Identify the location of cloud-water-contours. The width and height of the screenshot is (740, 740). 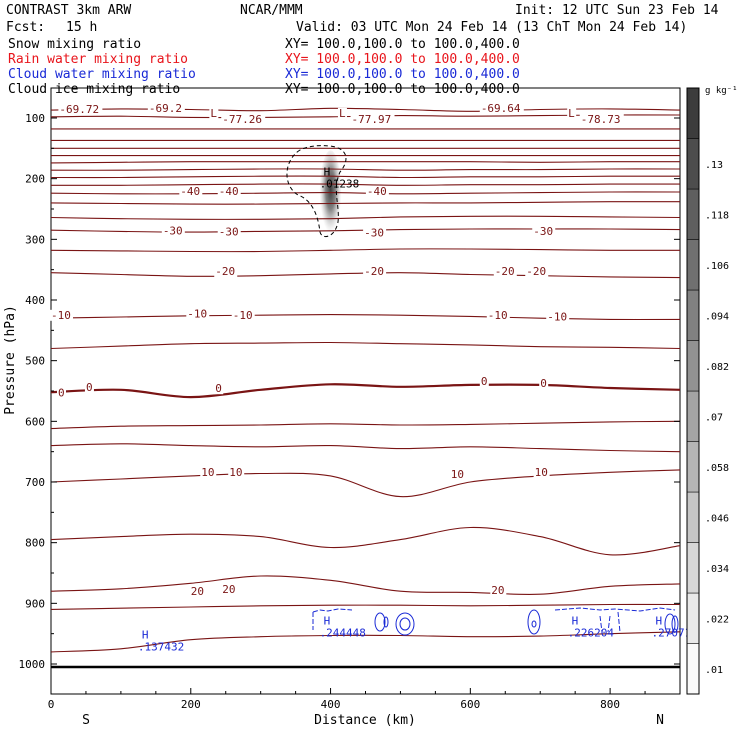
(495, 621).